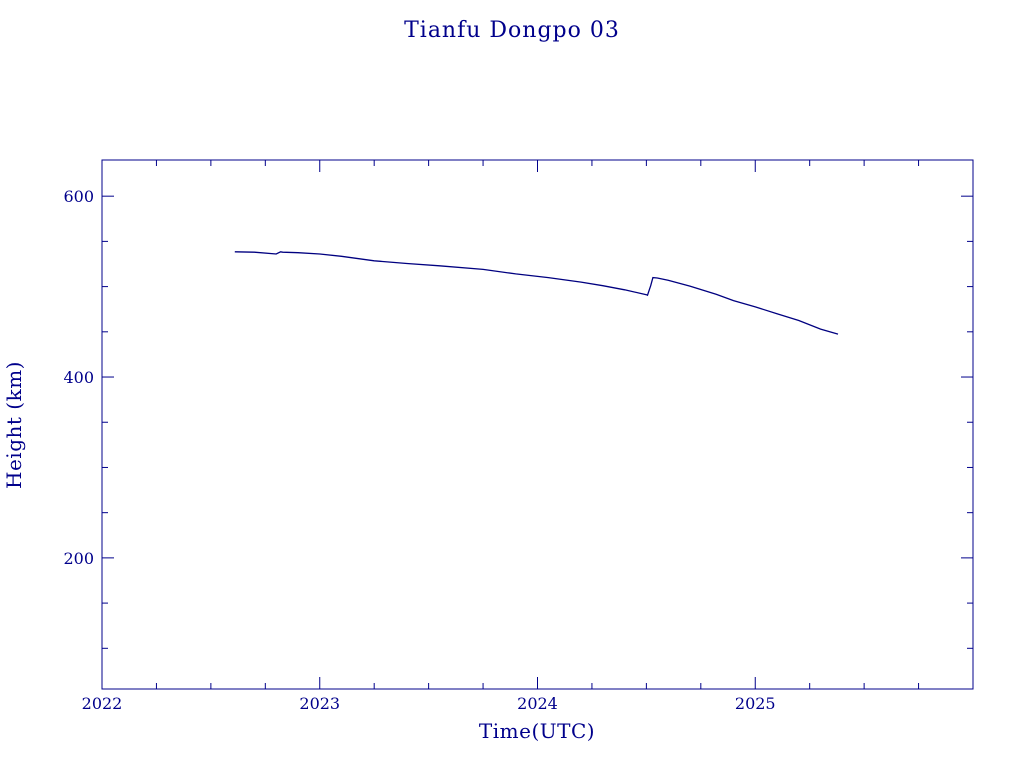 This screenshot has width=1024, height=768. I want to click on x-tick-label: 2025, so click(755, 703).